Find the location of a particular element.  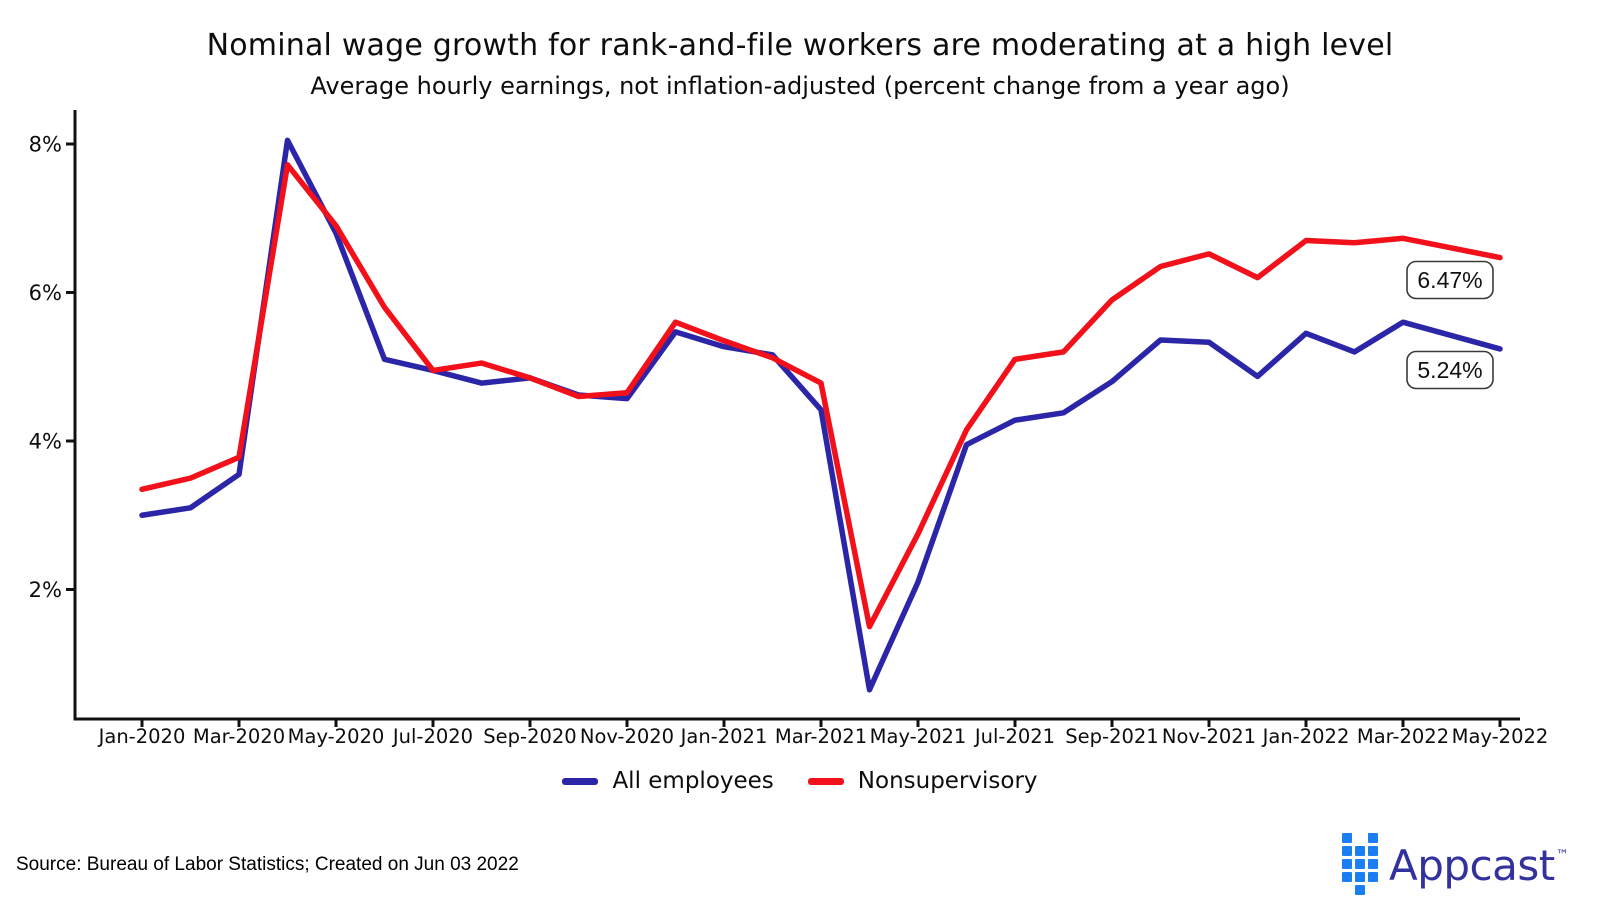

all-employees-line-swatch is located at coordinates (580, 781).